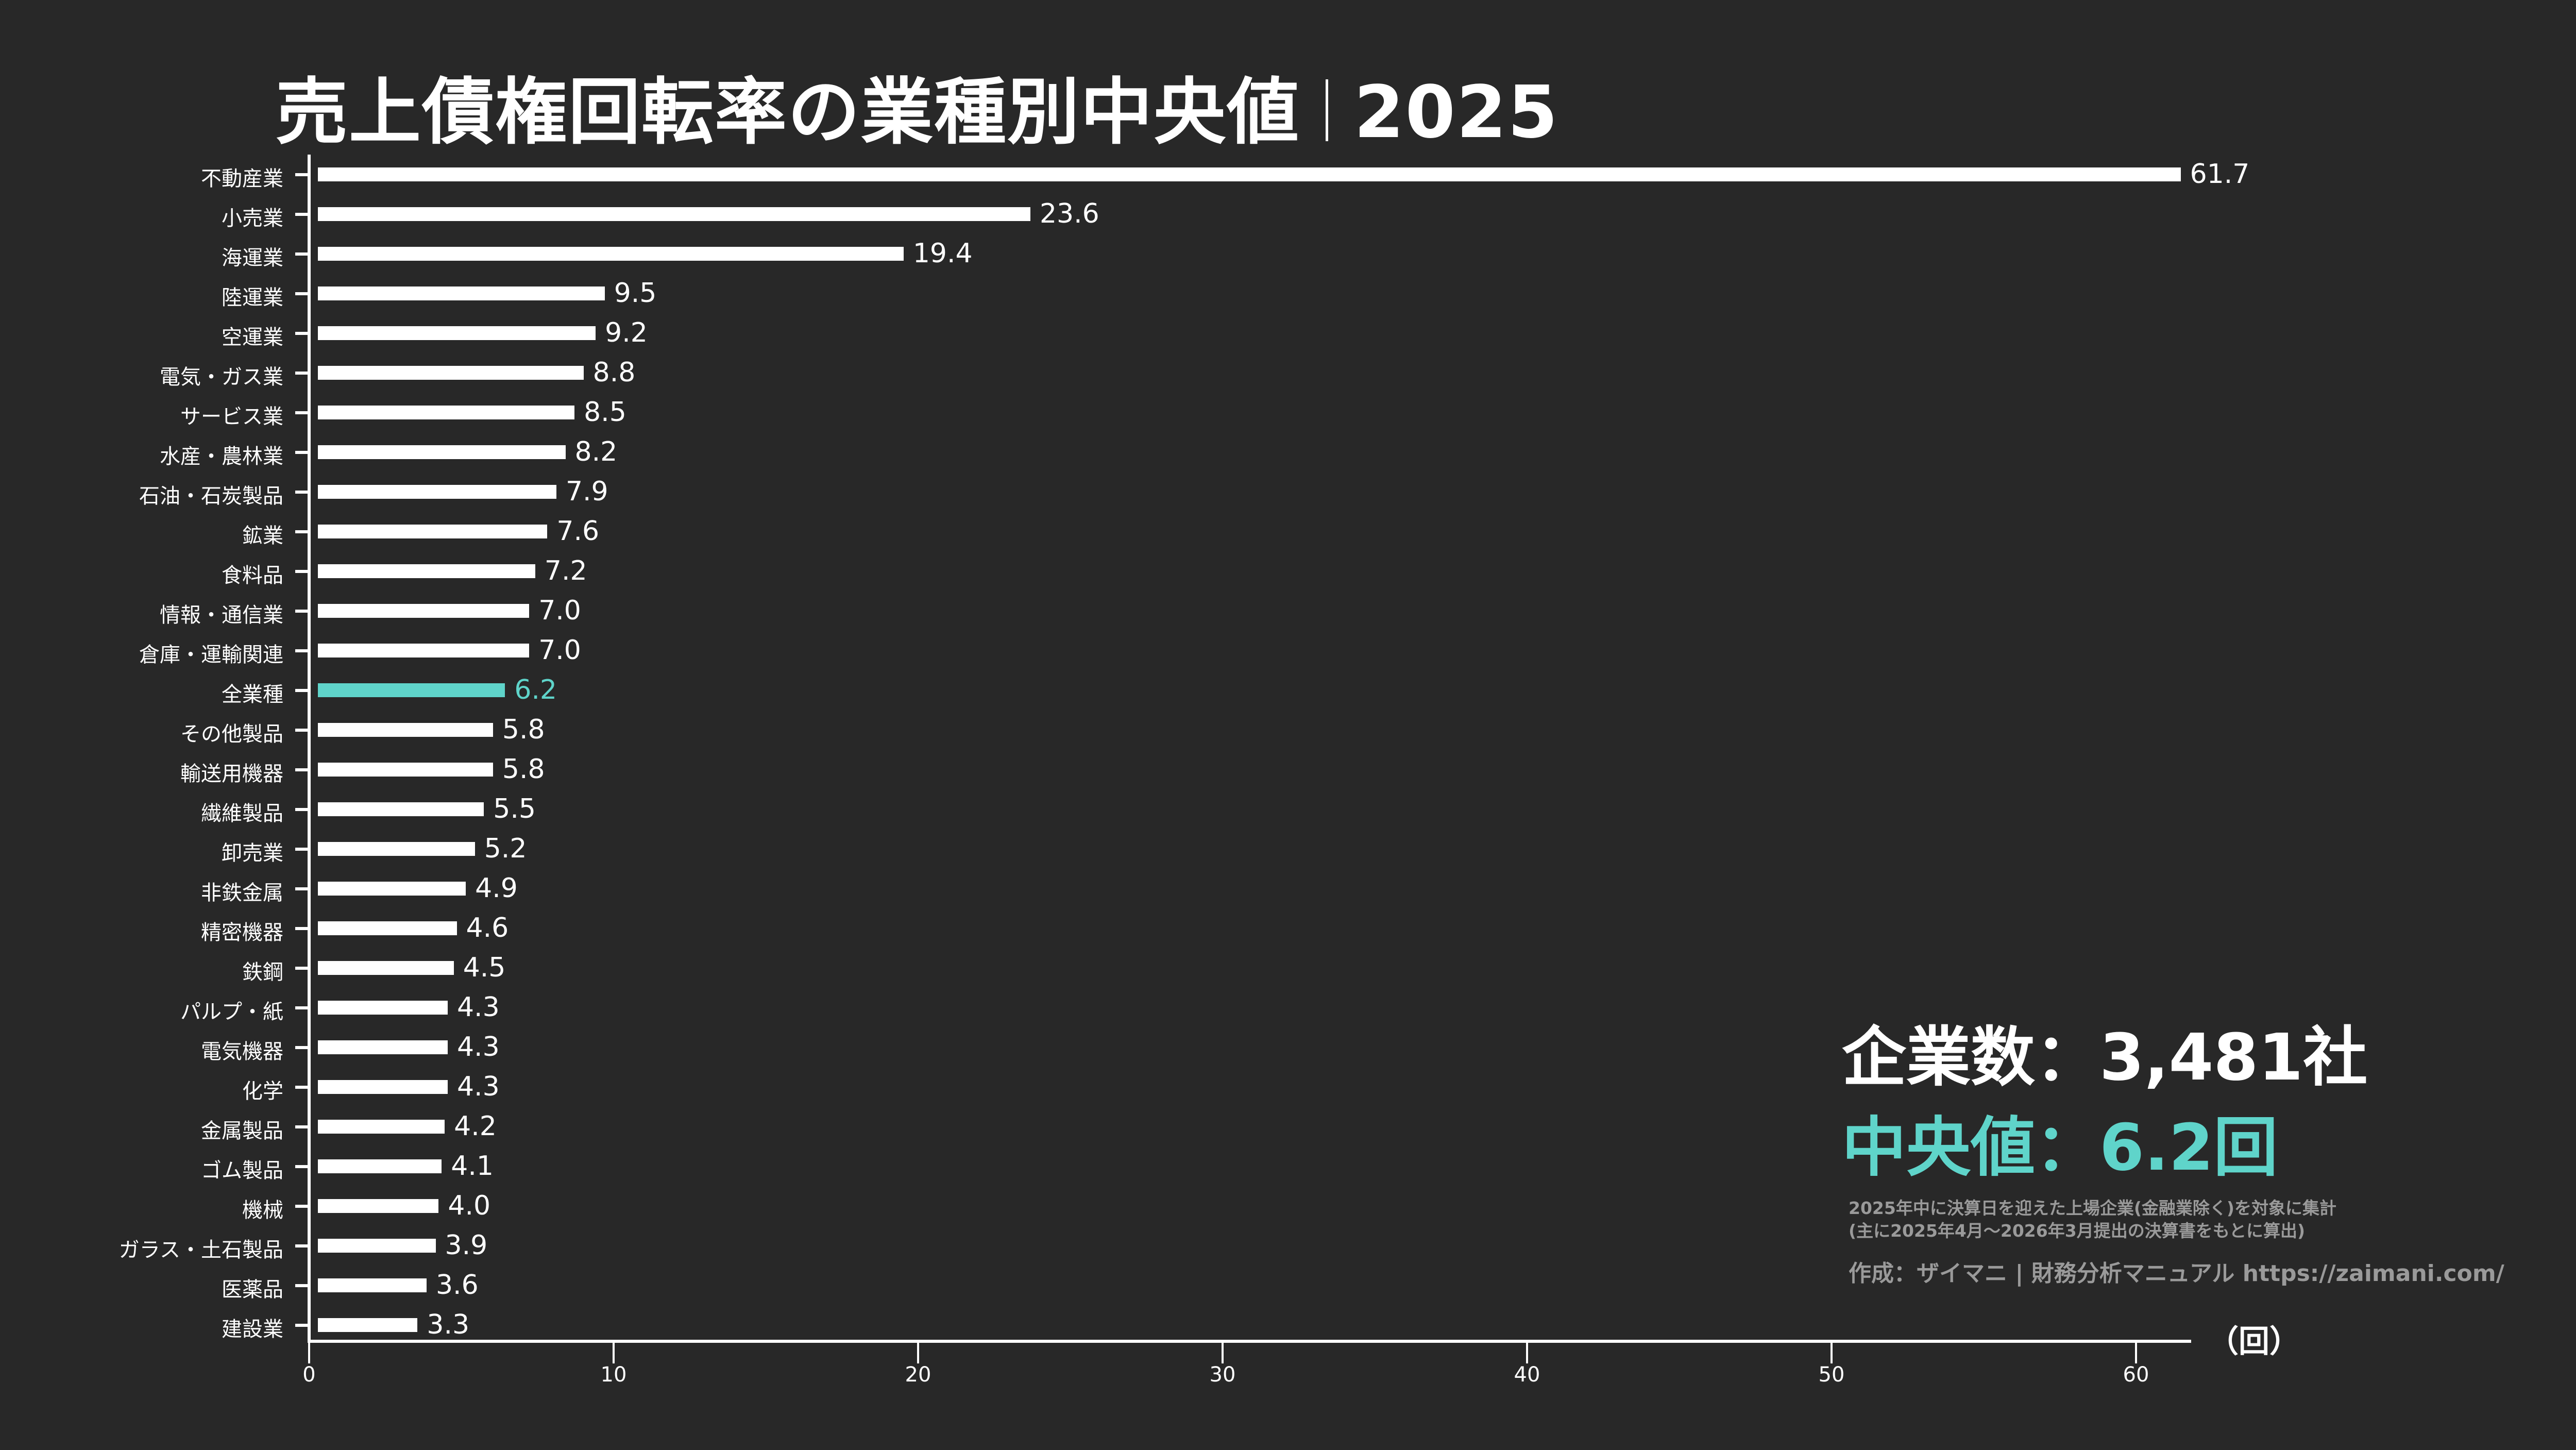 The image size is (2576, 1450). Describe the element at coordinates (252, 258) in the screenshot. I see `category-label: 海運業` at that location.